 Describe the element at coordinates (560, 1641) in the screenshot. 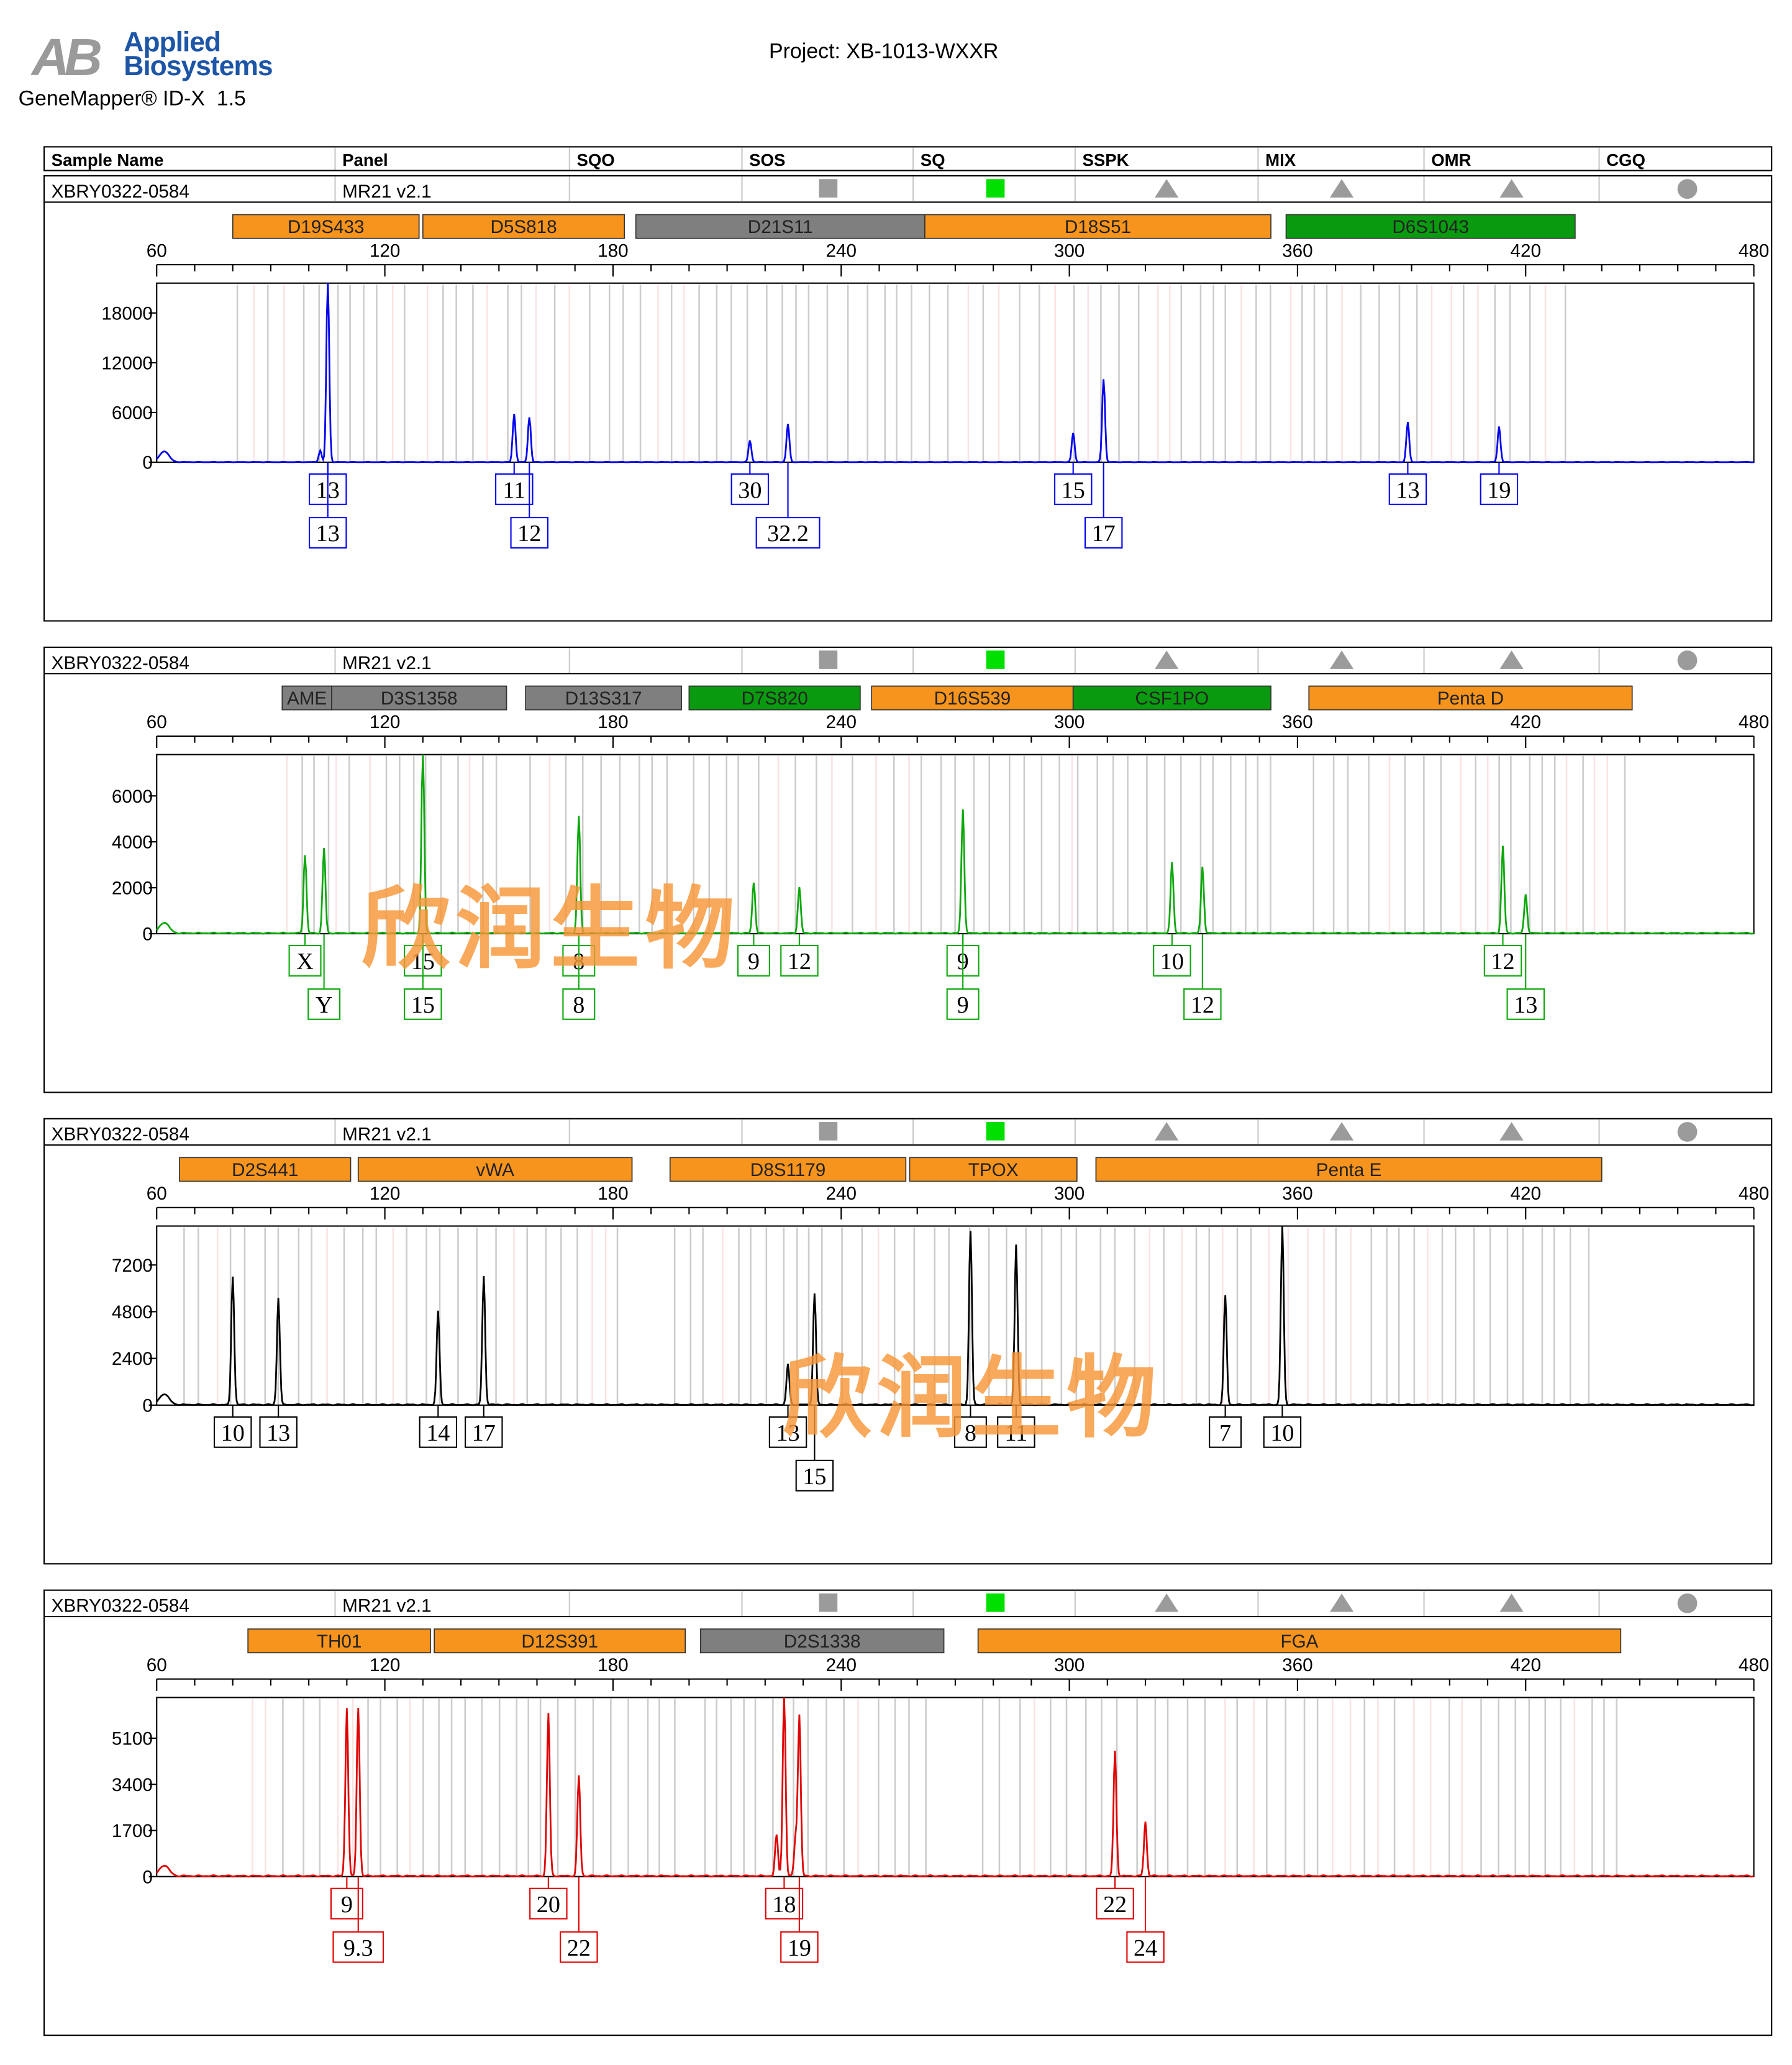

I see `locus-bar: D12S391` at that location.